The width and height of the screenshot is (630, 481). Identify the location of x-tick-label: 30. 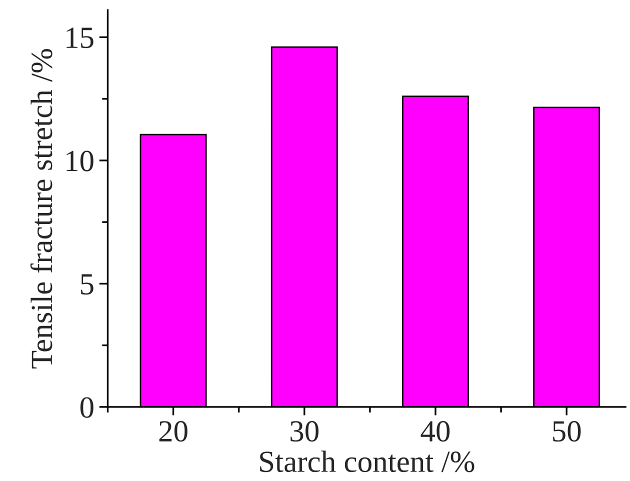
(304, 431).